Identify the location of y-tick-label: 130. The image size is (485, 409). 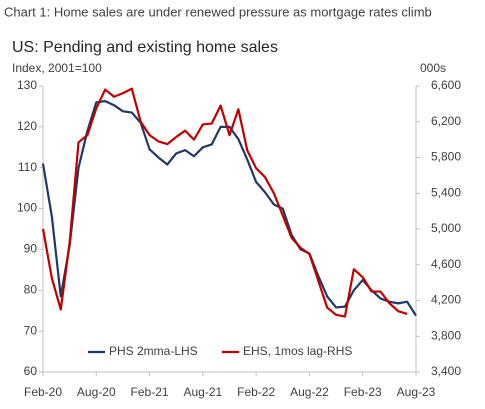
(27, 85).